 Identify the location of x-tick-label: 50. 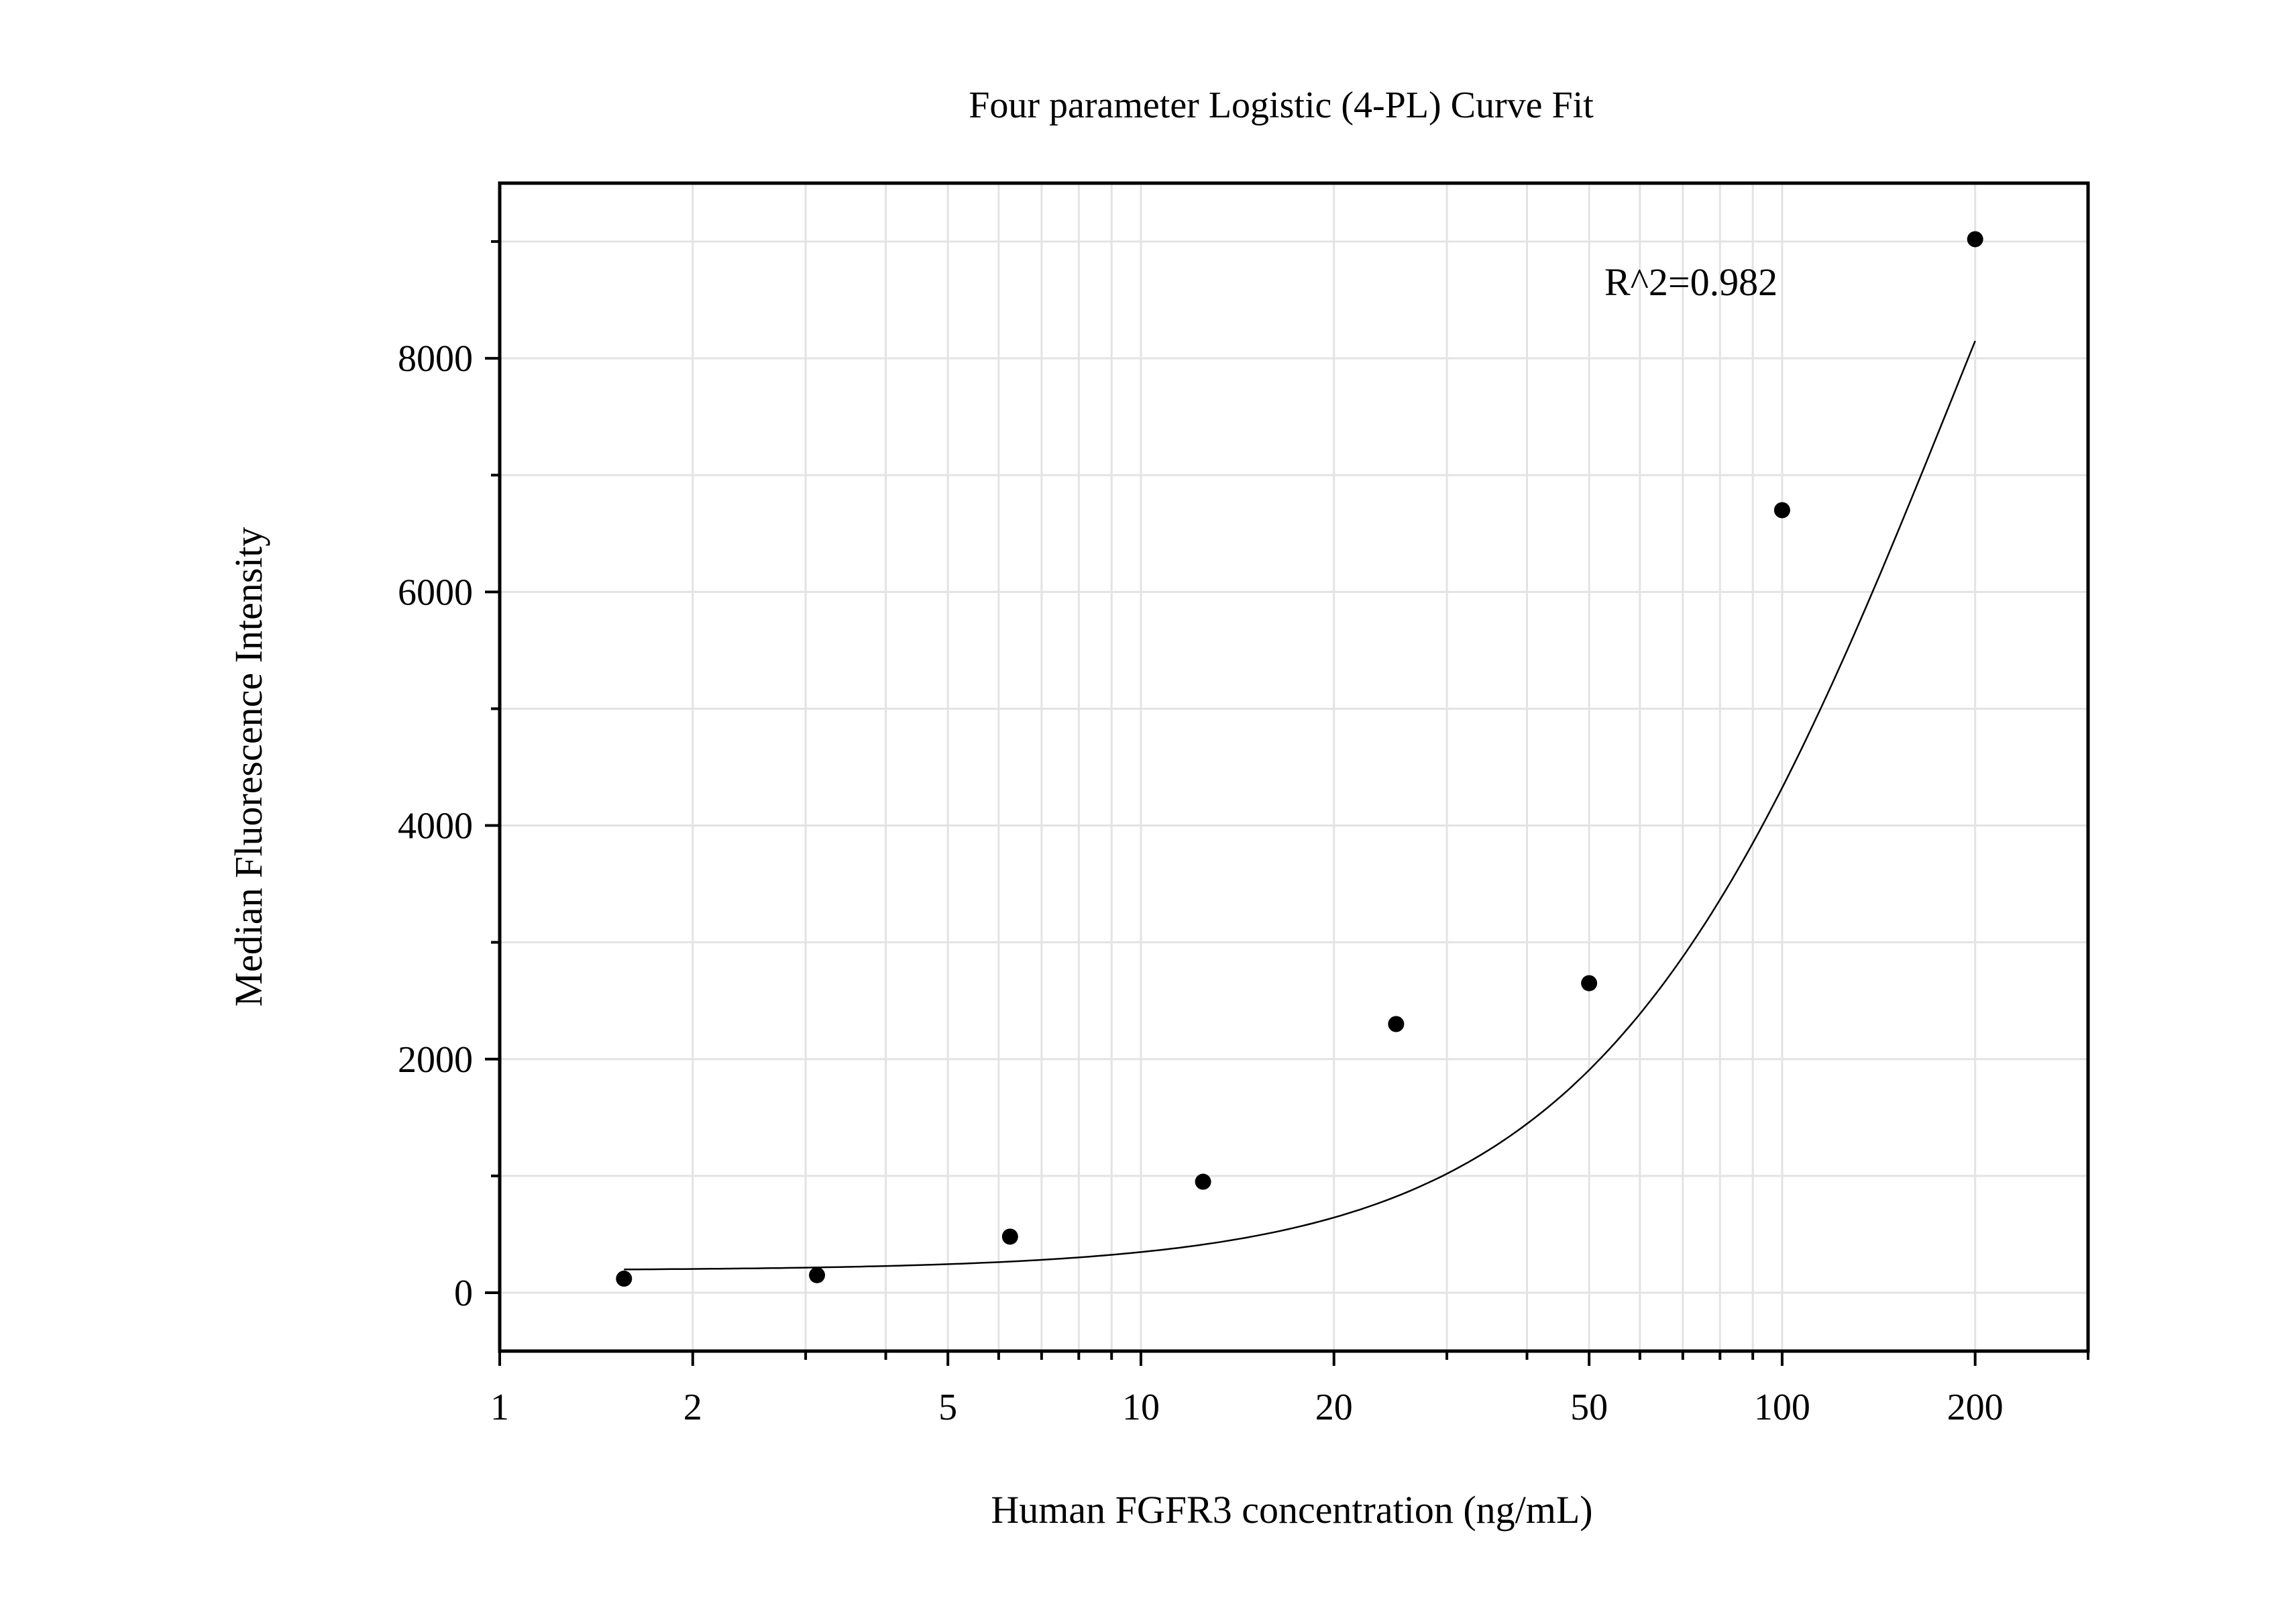
(1589, 1407).